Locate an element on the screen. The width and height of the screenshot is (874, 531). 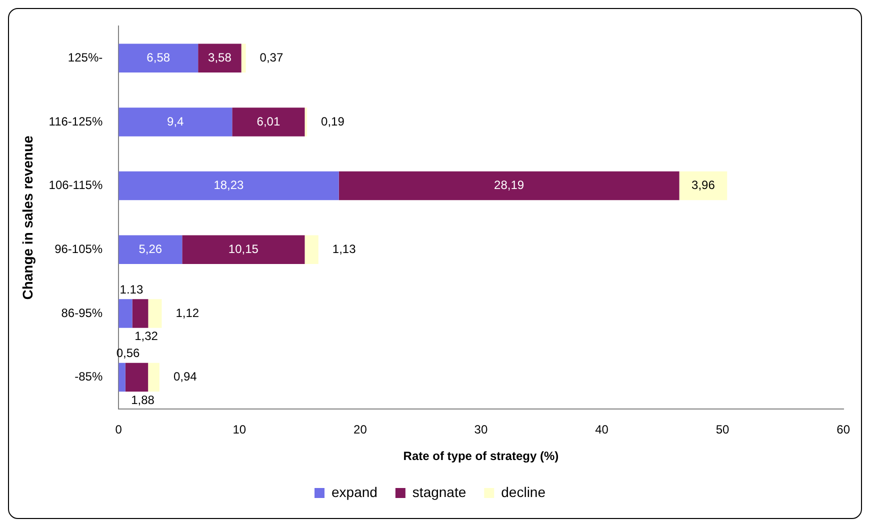
data-label: 28,19 is located at coordinates (509, 185).